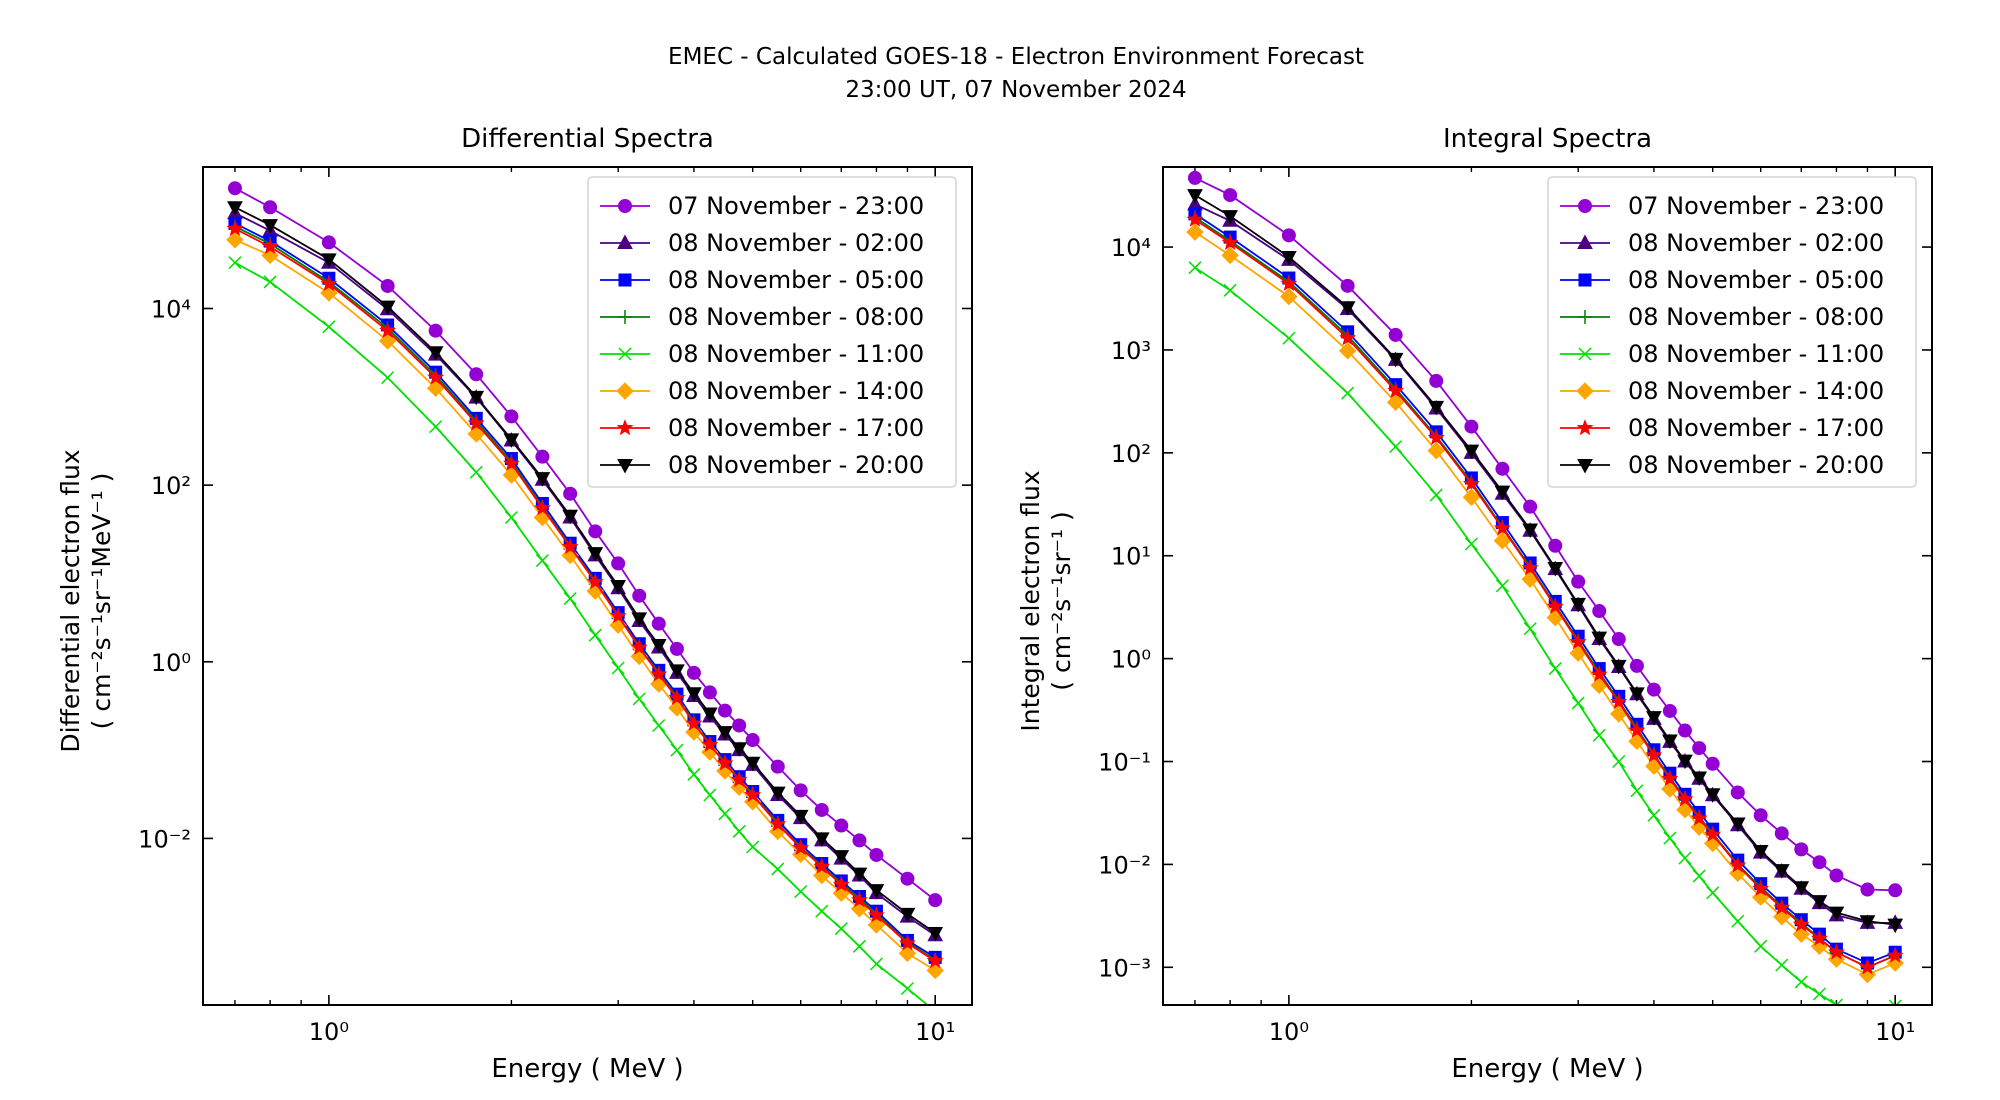  What do you see at coordinates (762, 317) in the screenshot?
I see `legend-entry: 08 November - 08:00` at bounding box center [762, 317].